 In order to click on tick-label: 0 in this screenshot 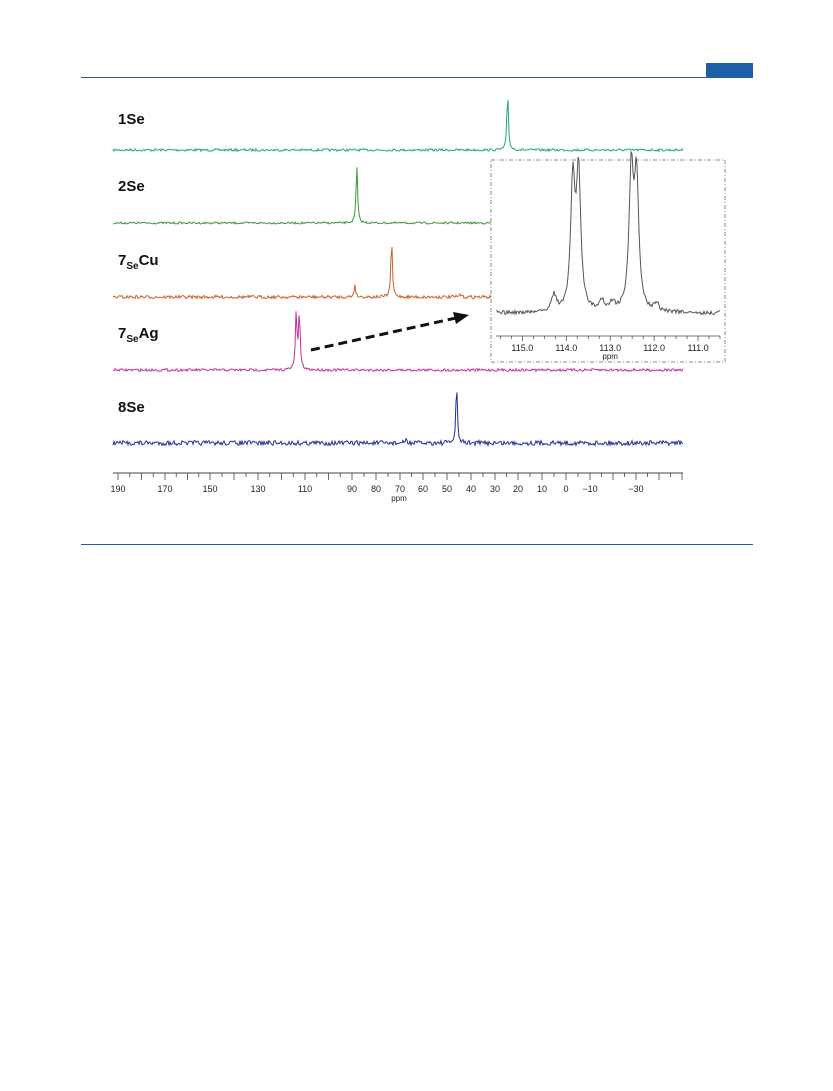, I will do `click(565, 489)`.